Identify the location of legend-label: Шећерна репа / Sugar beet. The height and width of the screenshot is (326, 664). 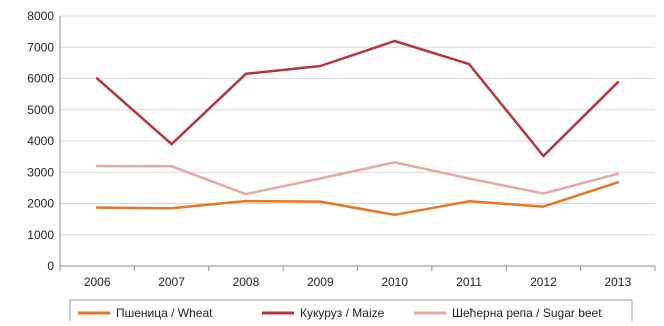
(527, 313).